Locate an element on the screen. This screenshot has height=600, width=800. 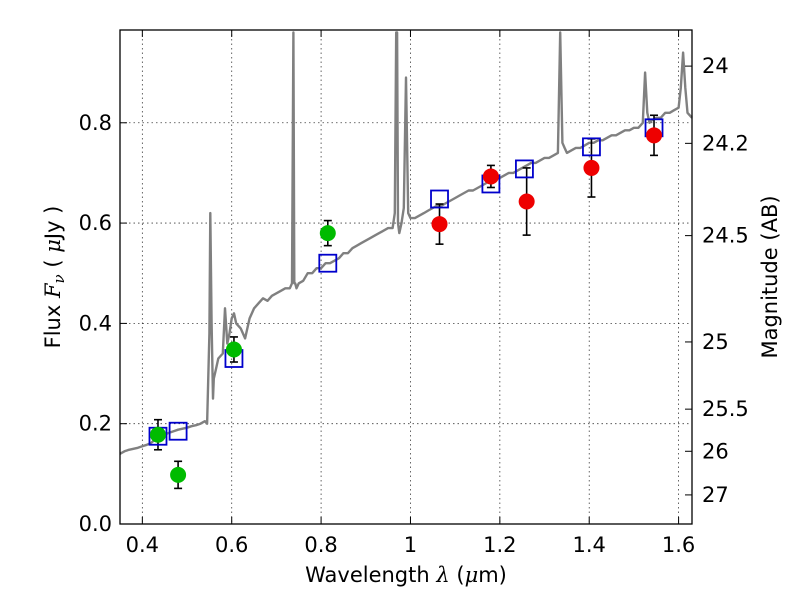
y-tick-label: 0.4 is located at coordinates (95, 323).